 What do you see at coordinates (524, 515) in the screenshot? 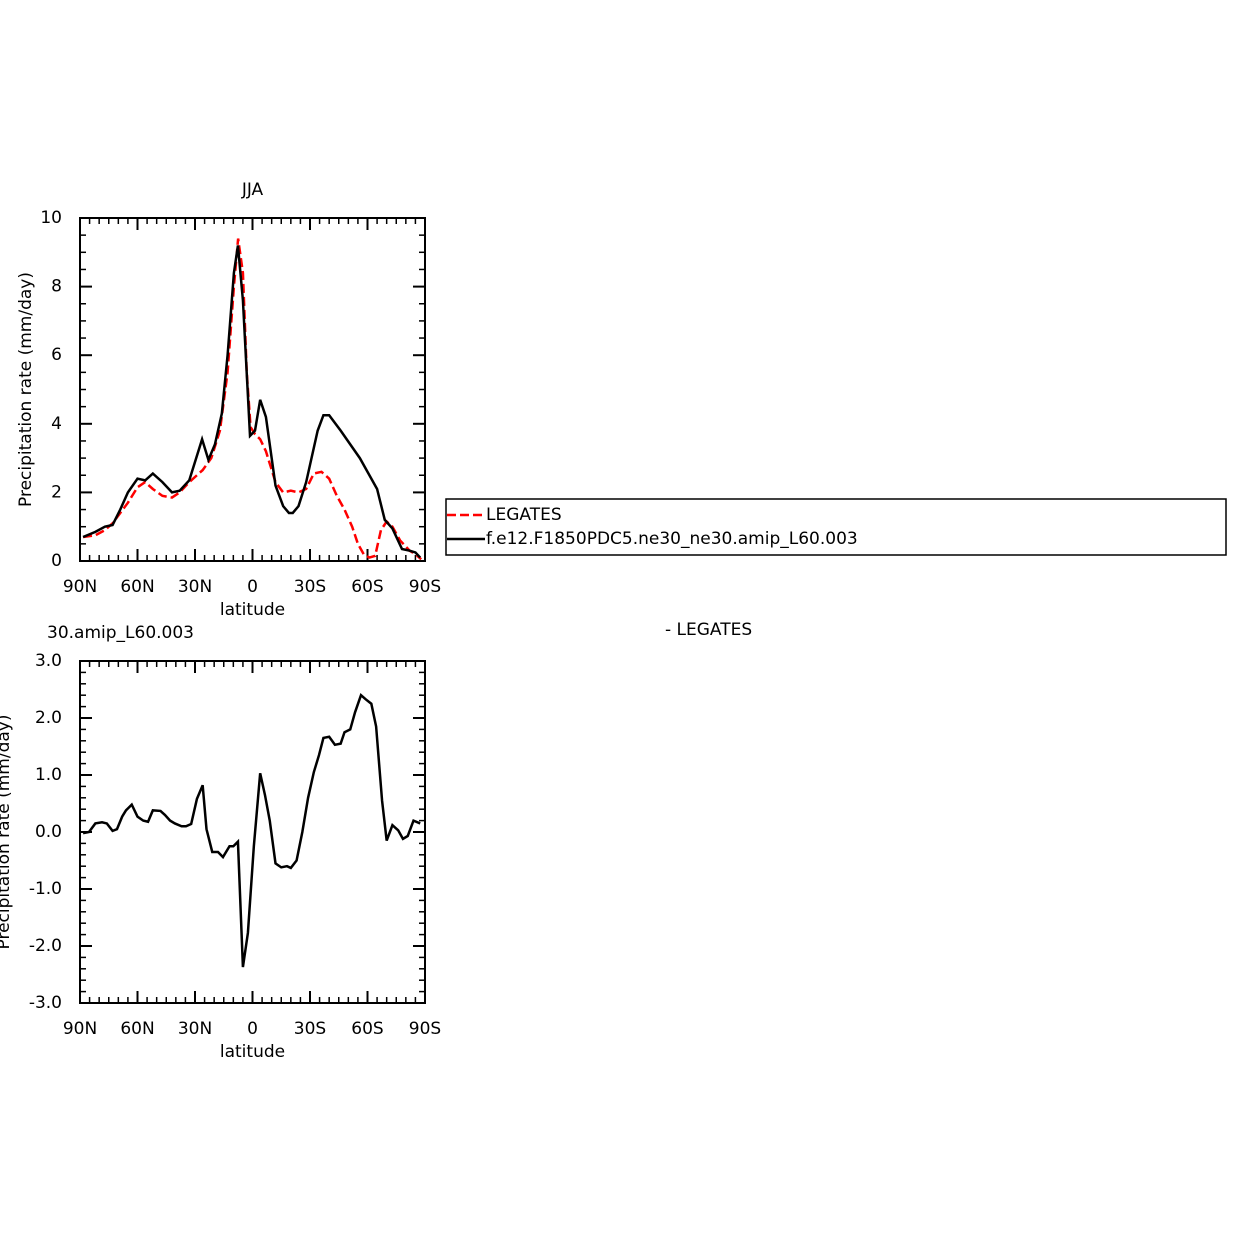
I see `legend-label: LEGATES` at bounding box center [524, 515].